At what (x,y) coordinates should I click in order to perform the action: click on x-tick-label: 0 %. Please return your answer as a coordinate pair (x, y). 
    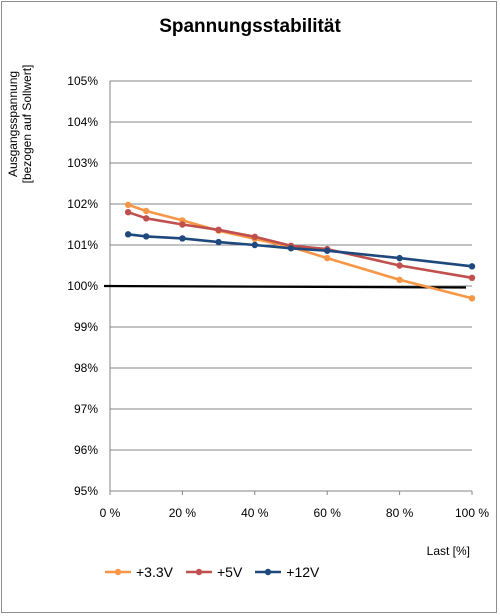
    Looking at the image, I should click on (110, 513).